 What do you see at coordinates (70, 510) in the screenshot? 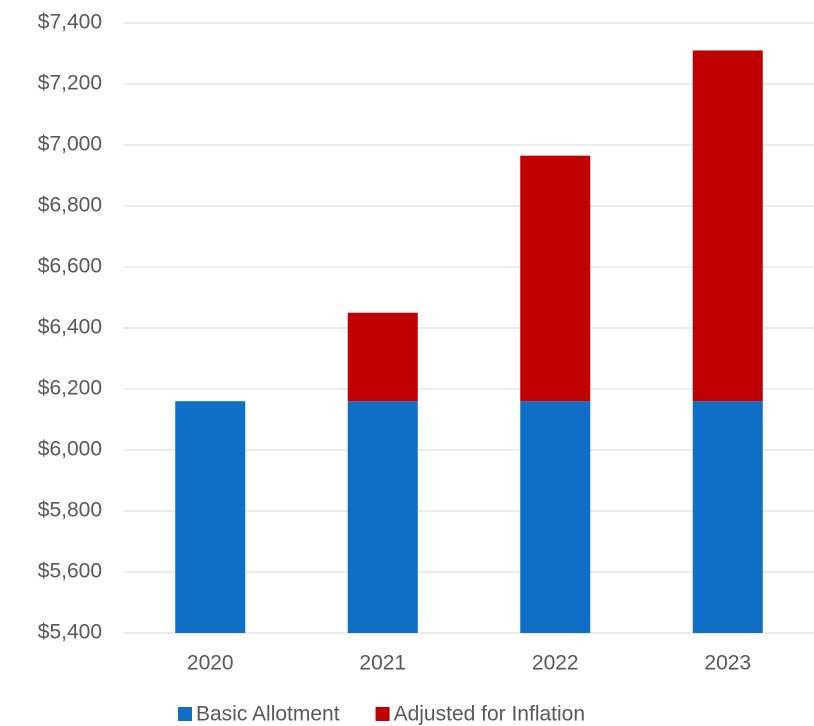
I see `y-tick-label: $5,800` at bounding box center [70, 510].